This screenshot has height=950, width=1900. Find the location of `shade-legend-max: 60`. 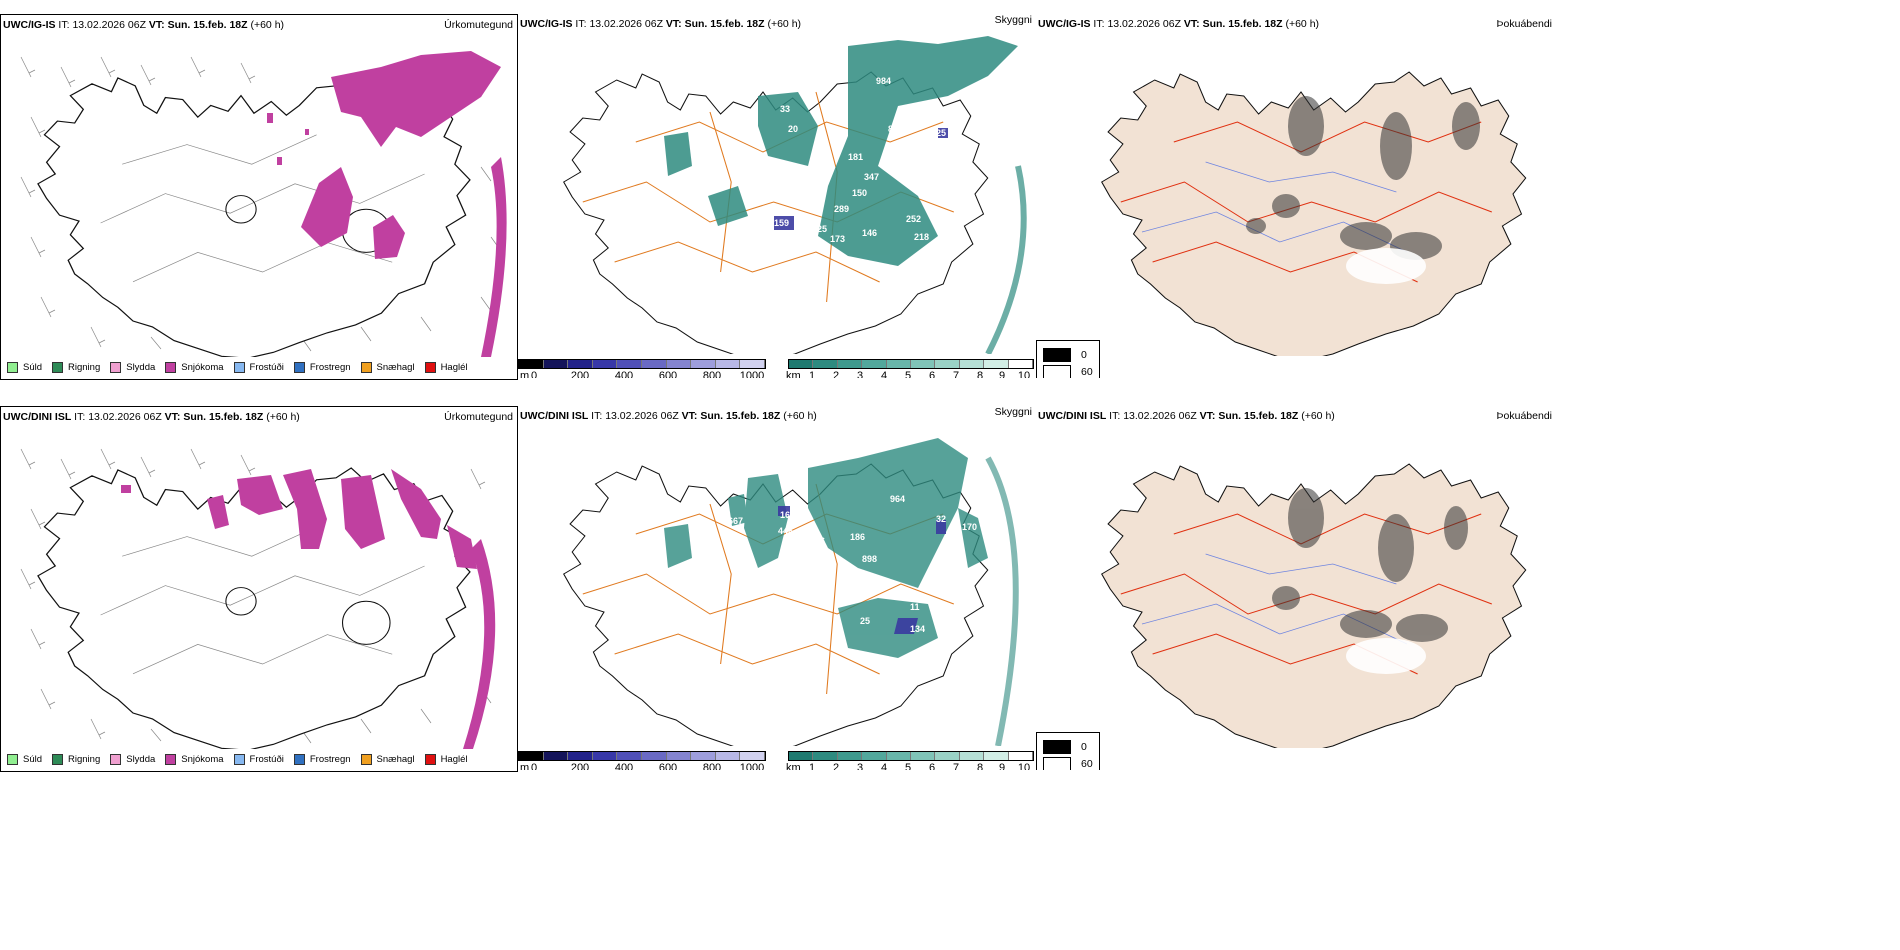

shade-legend-max: 60 is located at coordinates (1087, 764).